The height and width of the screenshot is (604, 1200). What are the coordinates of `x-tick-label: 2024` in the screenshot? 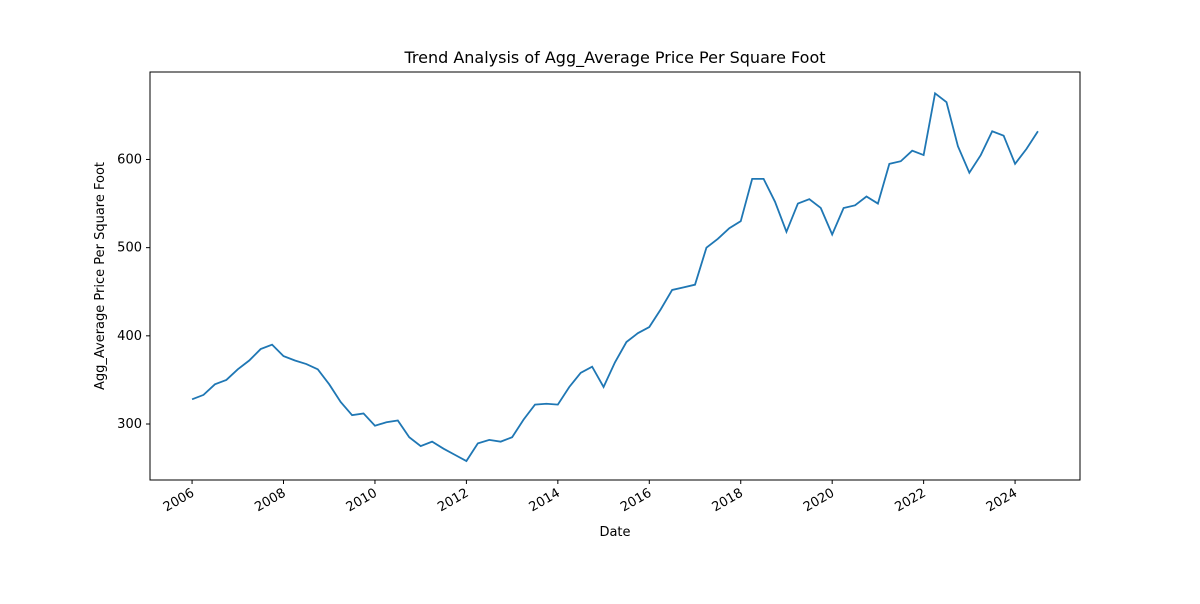 It's located at (1002, 501).